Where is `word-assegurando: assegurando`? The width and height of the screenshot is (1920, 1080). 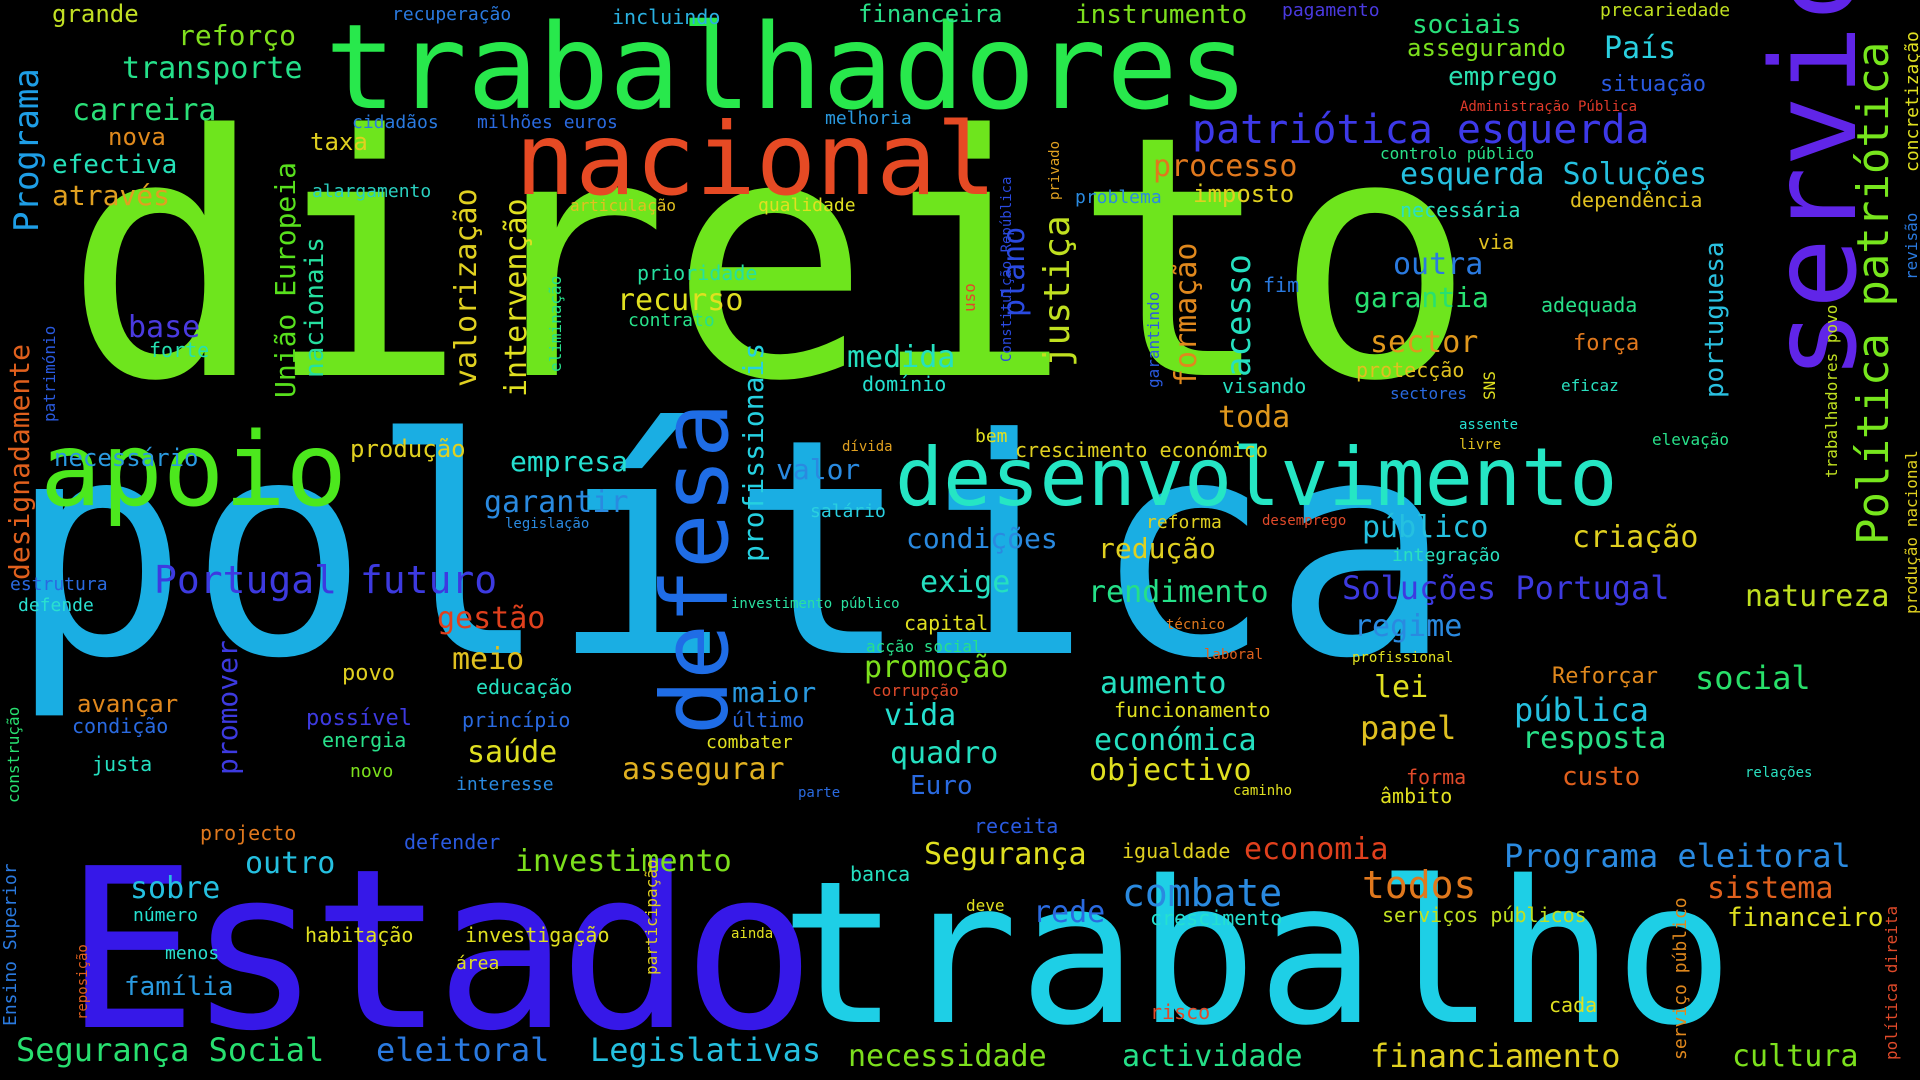 word-assegurando: assegurando is located at coordinates (1486, 48).